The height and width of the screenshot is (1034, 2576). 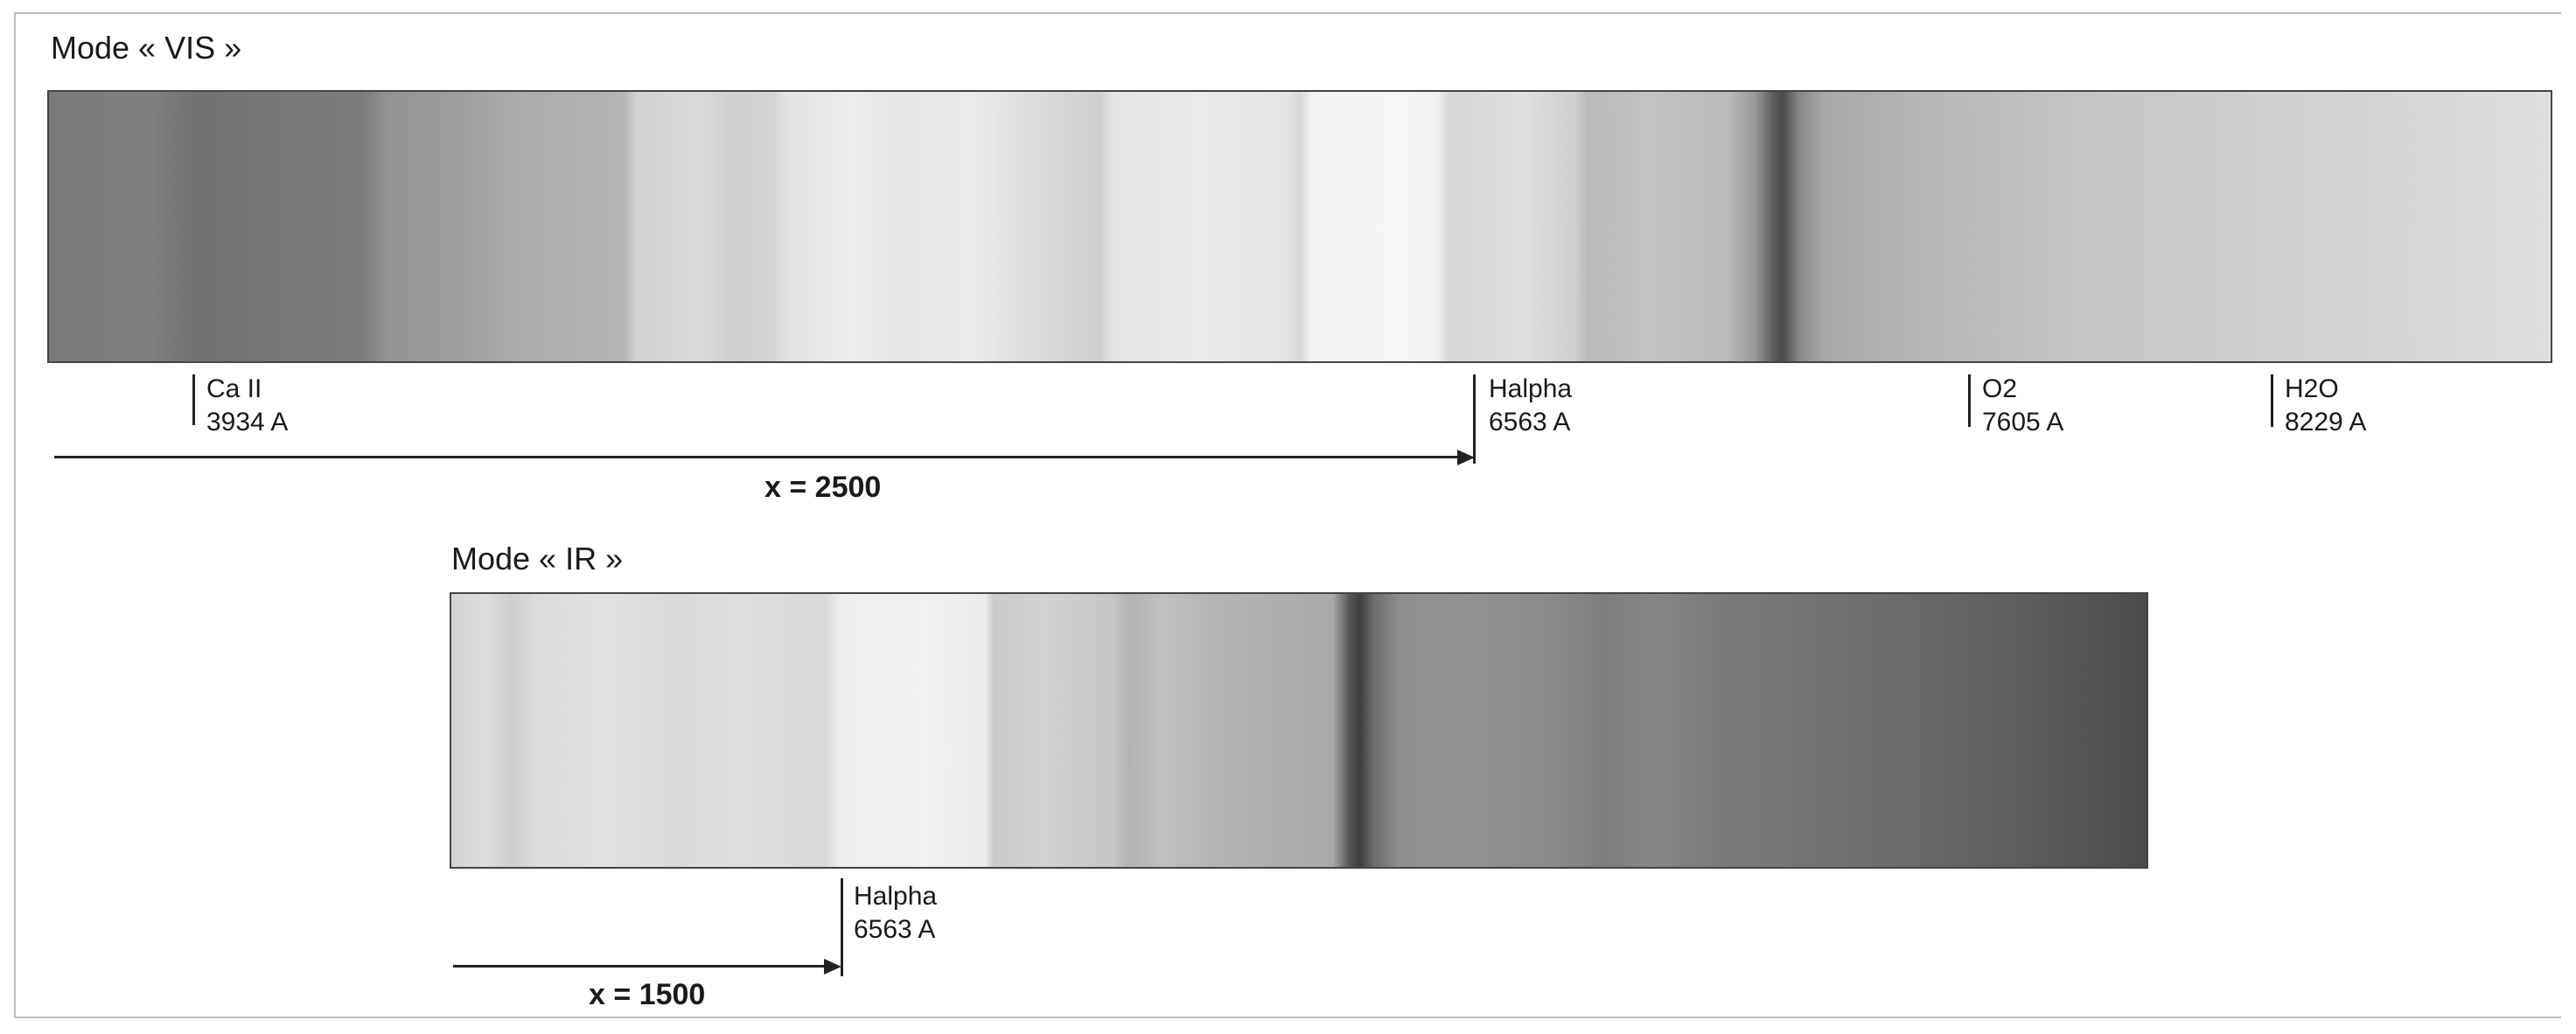 I want to click on ir-distance-arrow, so click(x=640, y=967).